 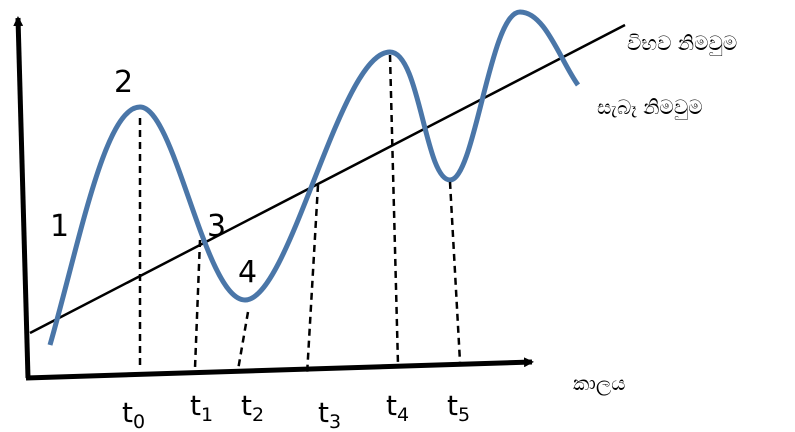 I want to click on time-label: t5, so click(x=458, y=407).